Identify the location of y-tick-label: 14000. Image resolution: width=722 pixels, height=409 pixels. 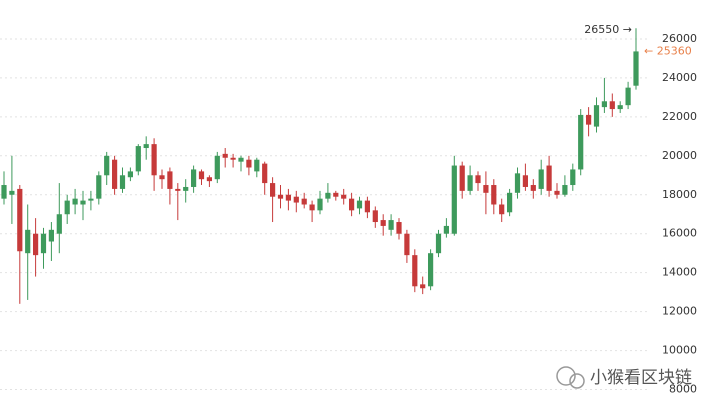
(679, 272).